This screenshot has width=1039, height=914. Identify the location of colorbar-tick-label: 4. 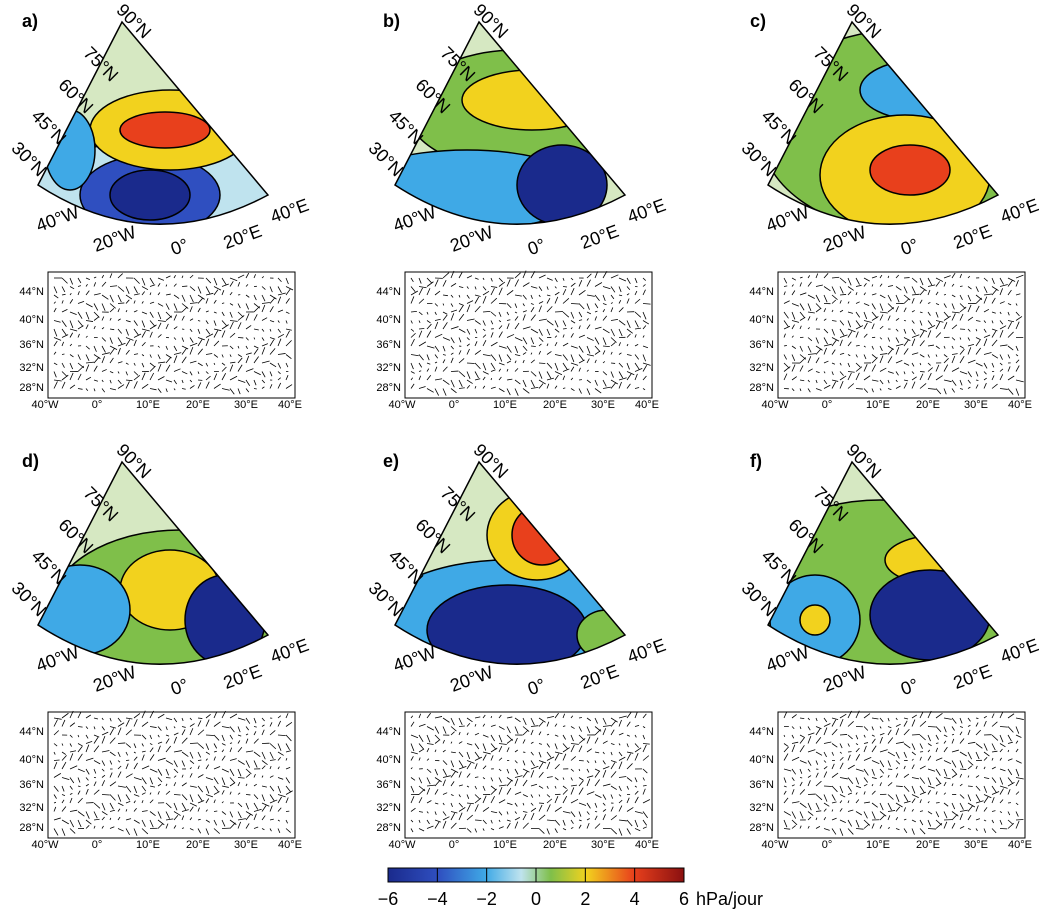
(635, 899).